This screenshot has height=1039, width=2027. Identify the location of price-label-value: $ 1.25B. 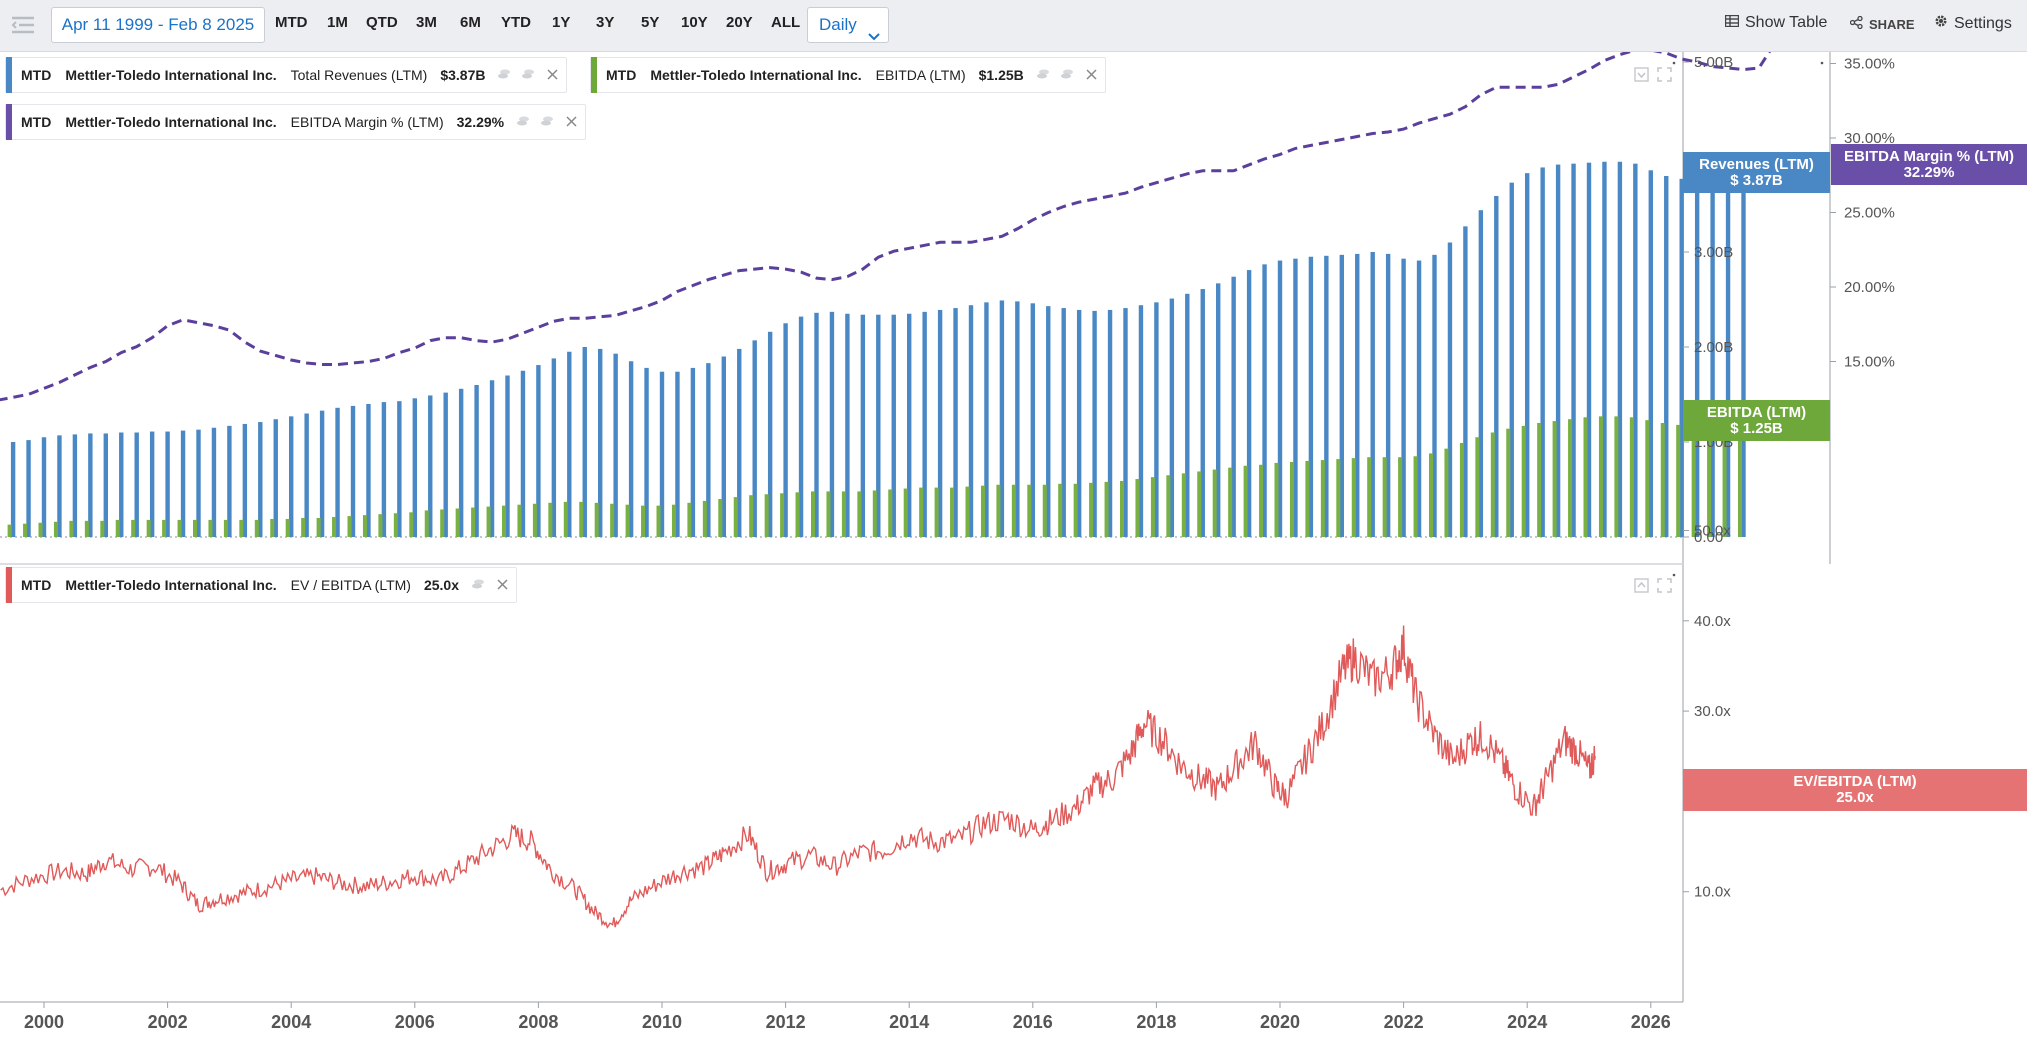
(1756, 428).